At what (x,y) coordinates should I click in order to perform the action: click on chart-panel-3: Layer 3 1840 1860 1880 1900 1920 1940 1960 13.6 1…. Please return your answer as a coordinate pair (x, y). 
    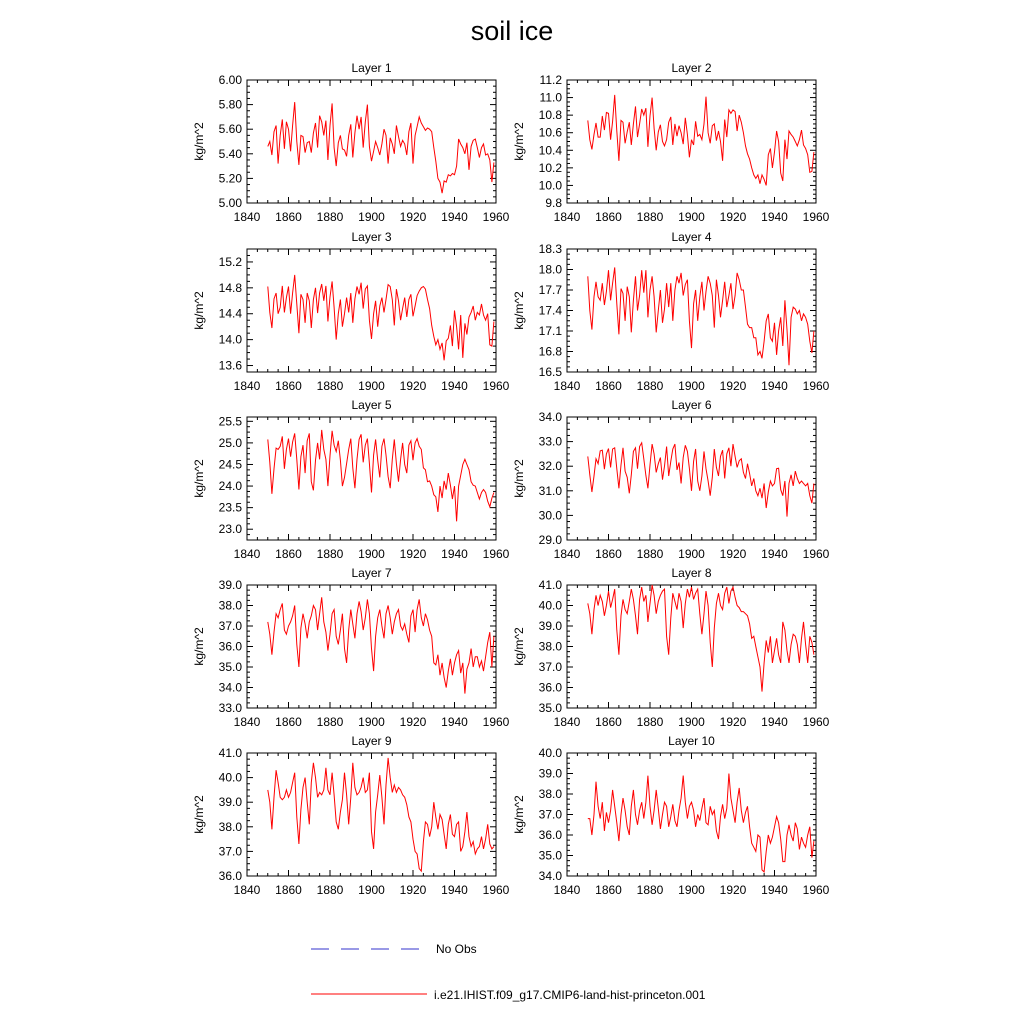
    Looking at the image, I should click on (351, 311).